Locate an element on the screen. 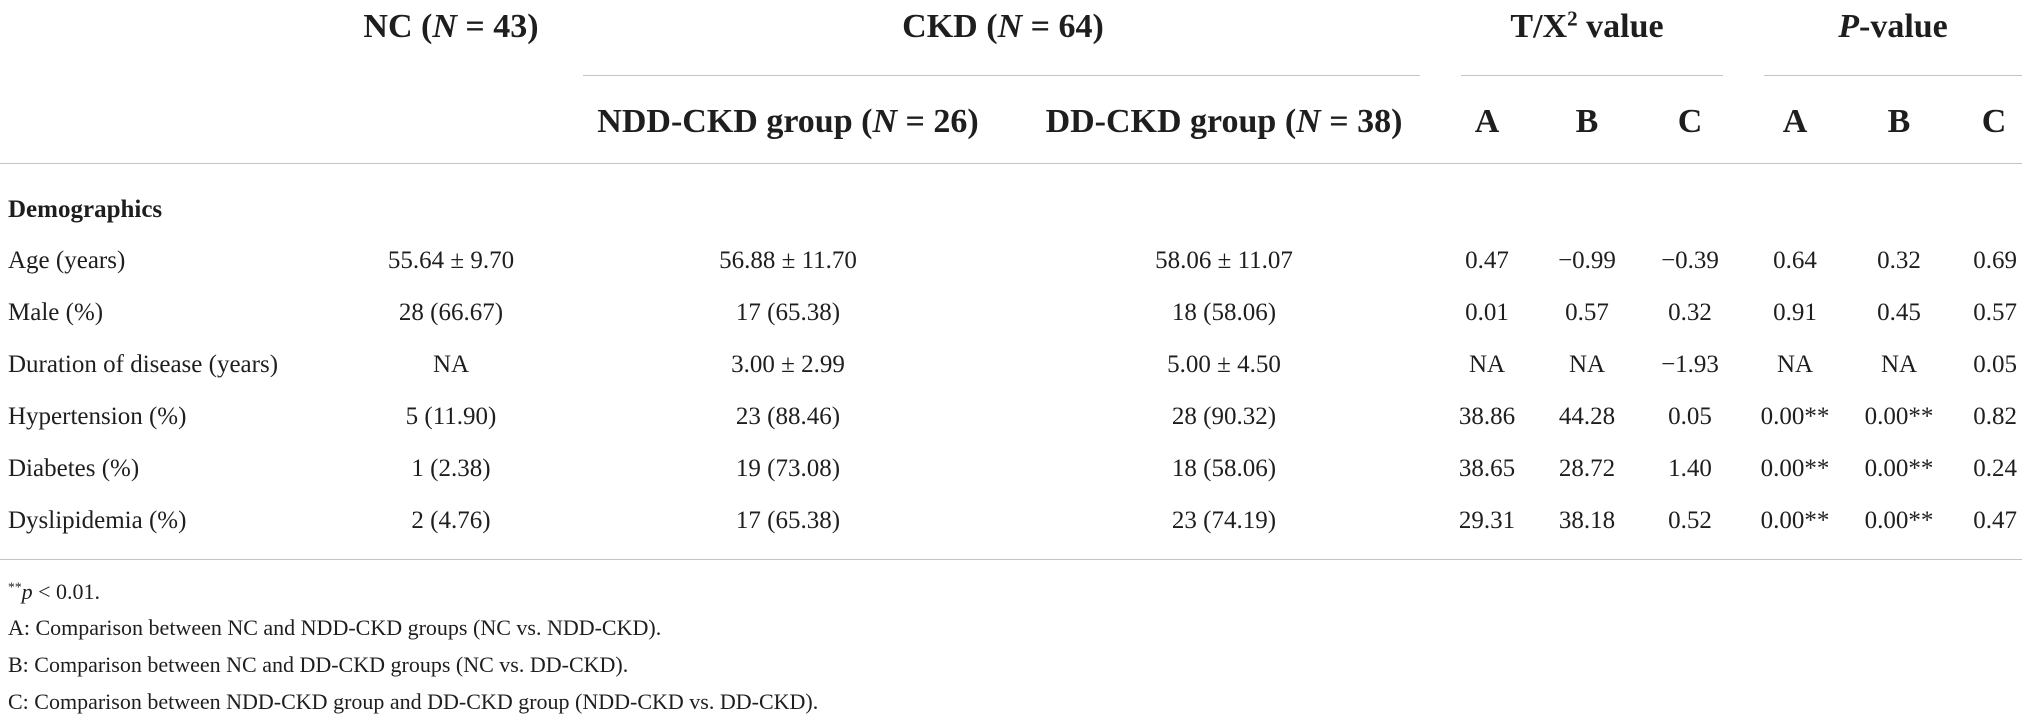  row-label: Diabetes (%) is located at coordinates (74, 468).